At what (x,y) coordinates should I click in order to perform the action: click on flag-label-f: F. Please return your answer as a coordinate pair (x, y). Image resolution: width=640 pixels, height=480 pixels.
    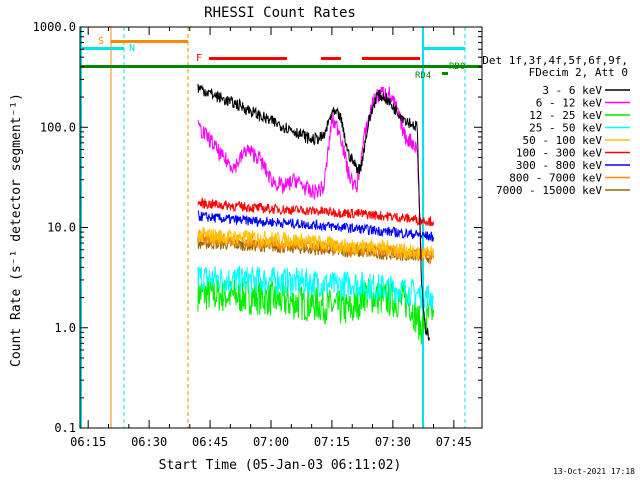
    Looking at the image, I should click on (199, 58).